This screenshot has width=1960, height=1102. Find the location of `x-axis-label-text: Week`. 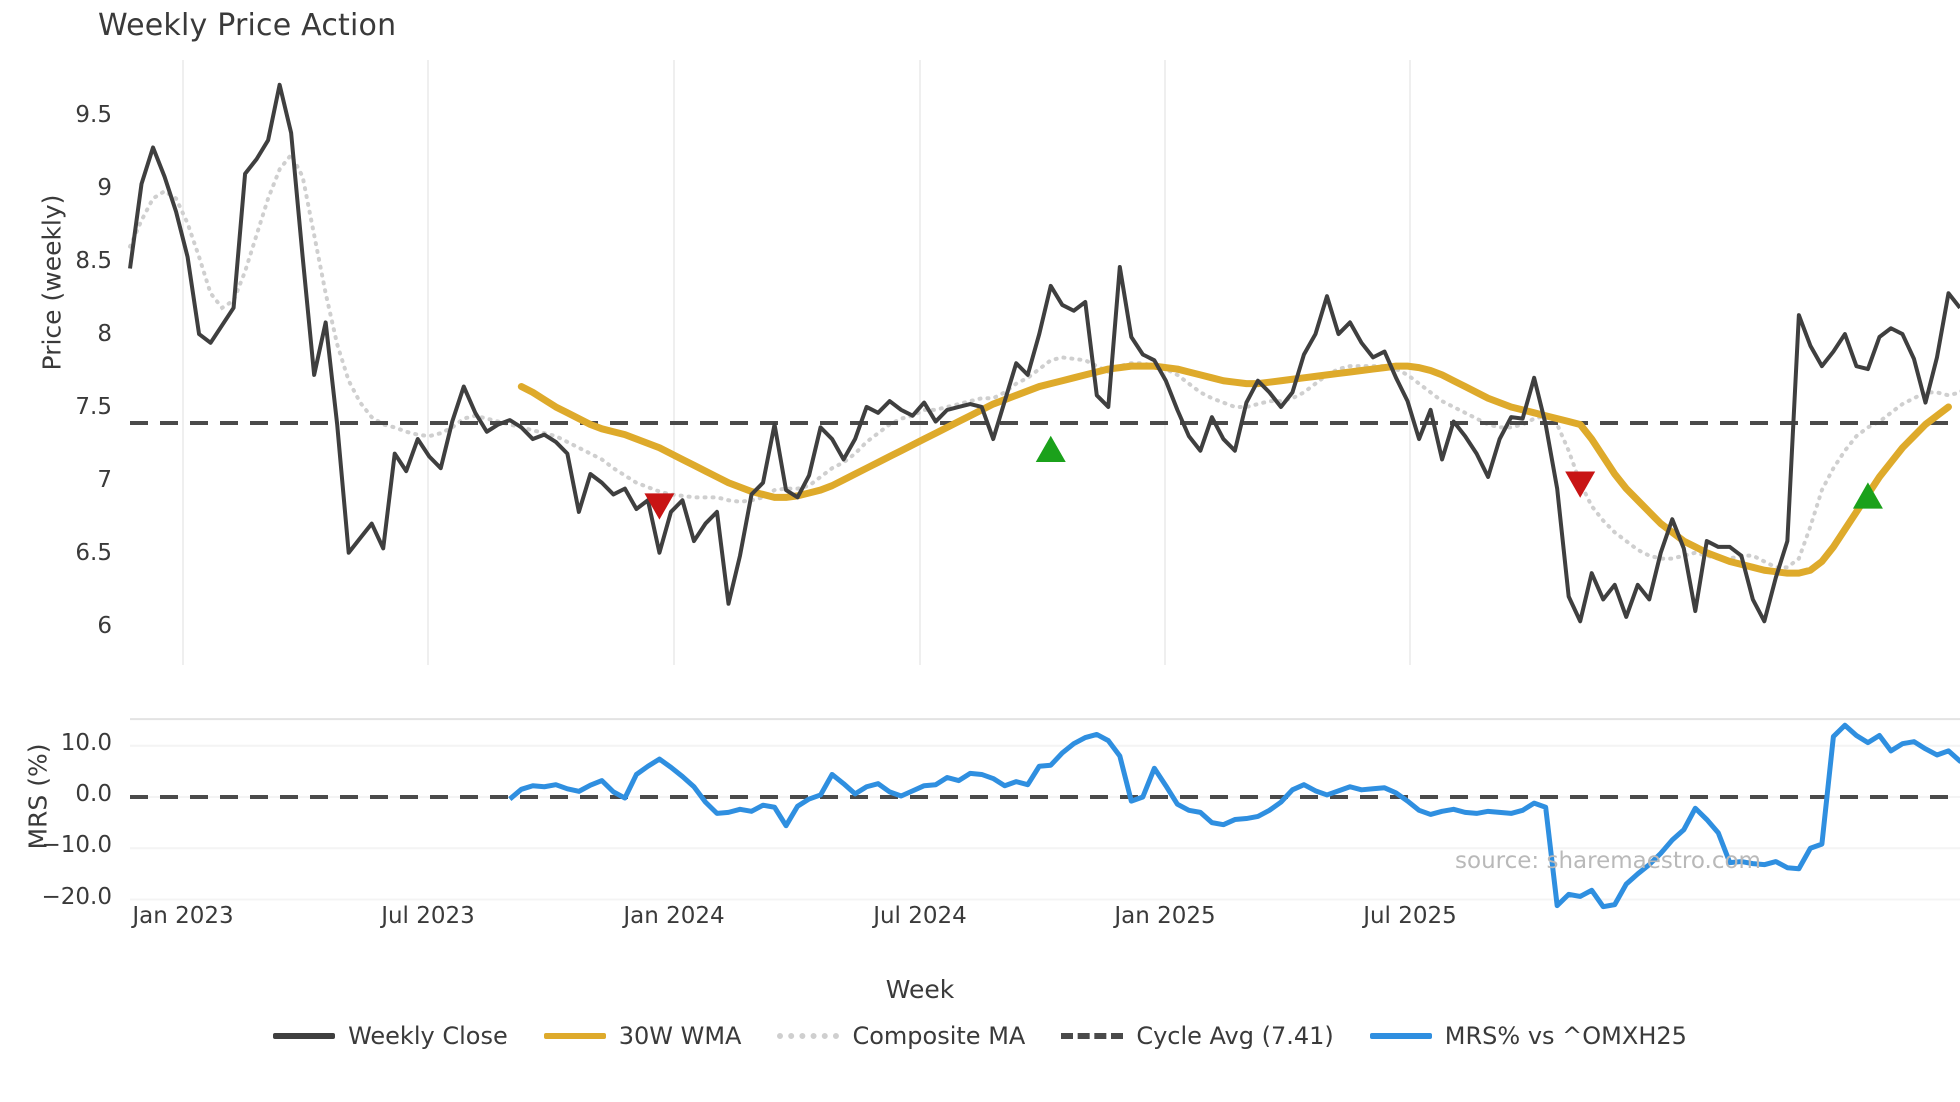

x-axis-label-text: Week is located at coordinates (920, 989).